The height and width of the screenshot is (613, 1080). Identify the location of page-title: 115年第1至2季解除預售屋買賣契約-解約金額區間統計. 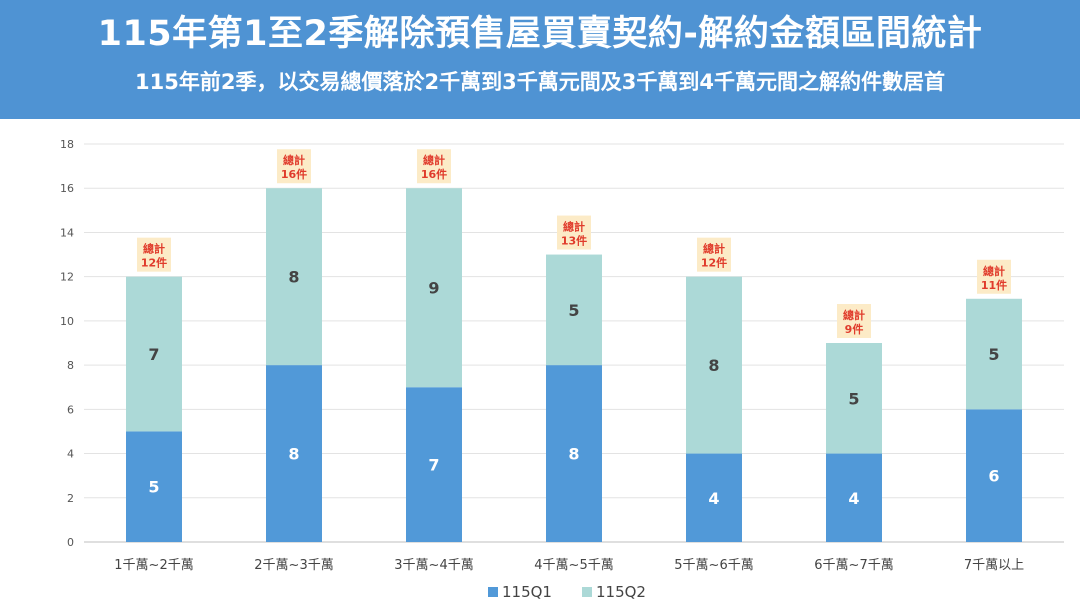
(540, 34).